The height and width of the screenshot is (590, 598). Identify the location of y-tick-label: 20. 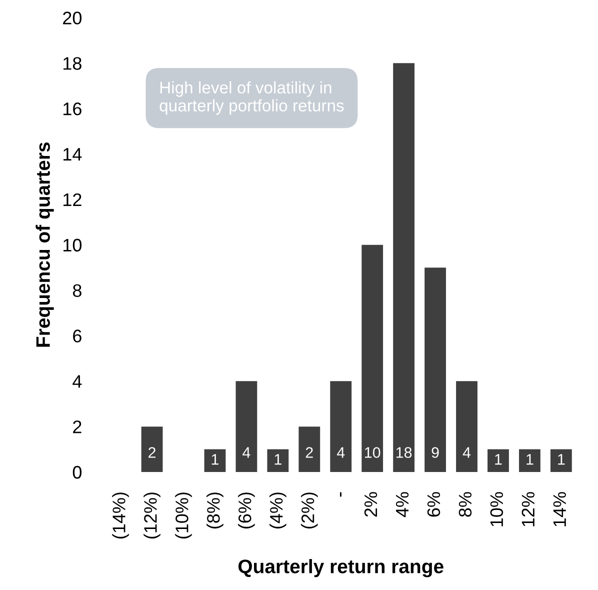
(72, 18).